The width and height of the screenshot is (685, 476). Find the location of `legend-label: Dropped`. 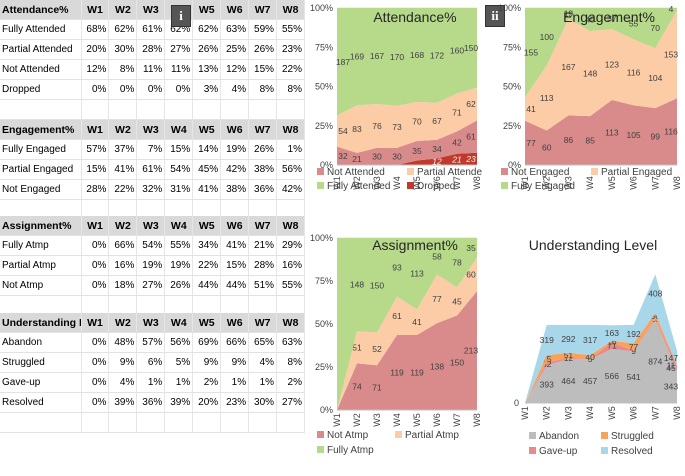

legend-label: Dropped is located at coordinates (436, 186).